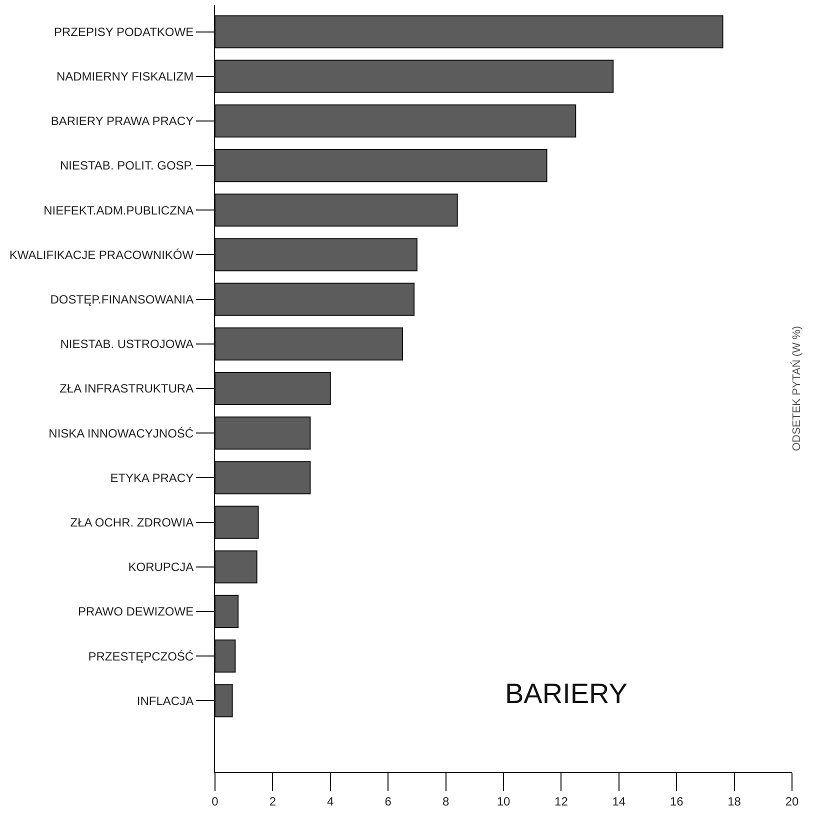 The width and height of the screenshot is (827, 822). Describe the element at coordinates (272, 801) in the screenshot. I see `x-tick-label: 2` at that location.